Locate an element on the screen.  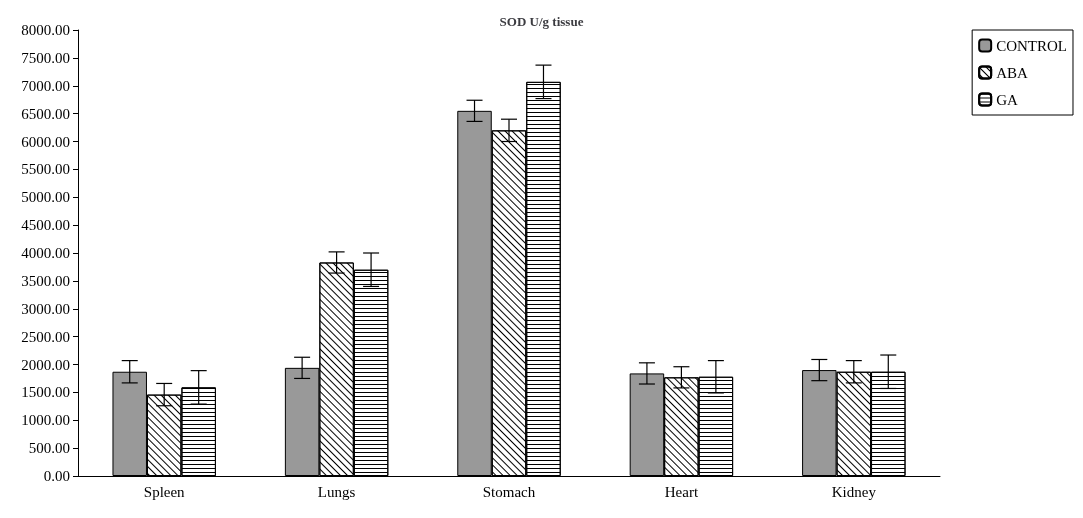
y-tick-label: 3000.00 is located at coordinates (45, 308).